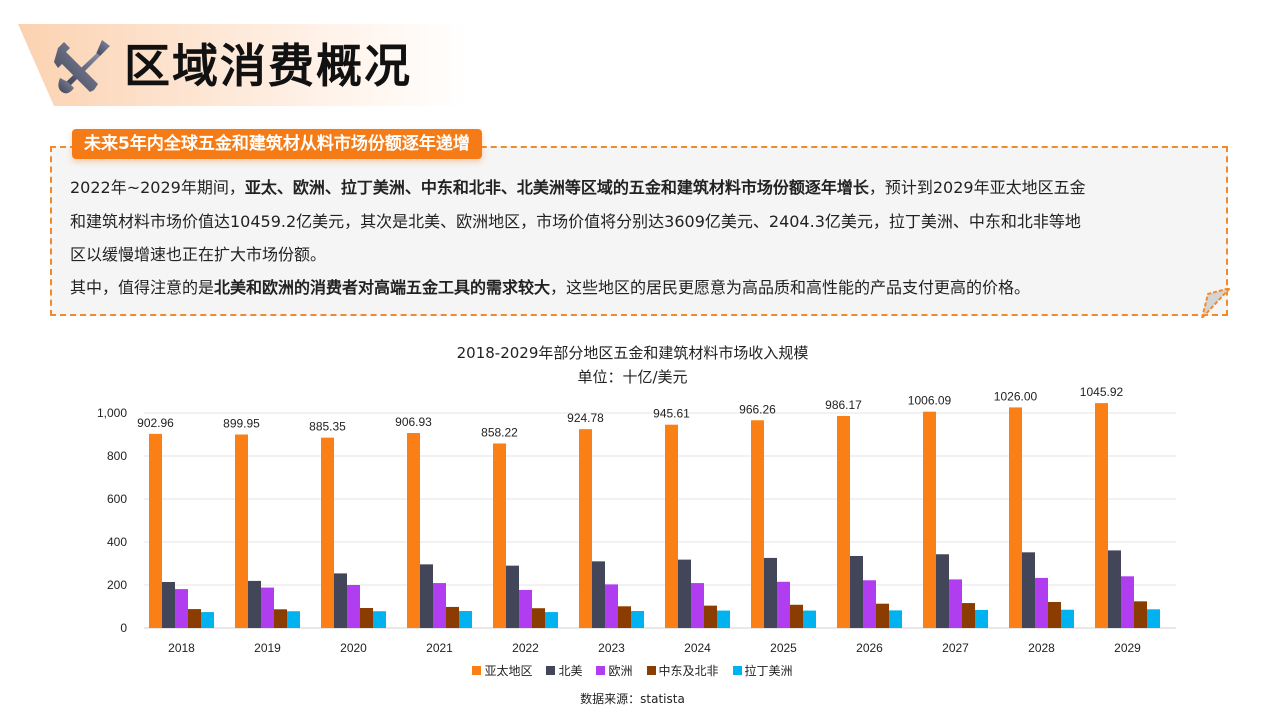  What do you see at coordinates (327, 427) in the screenshot?
I see `data-label: 885.35` at bounding box center [327, 427].